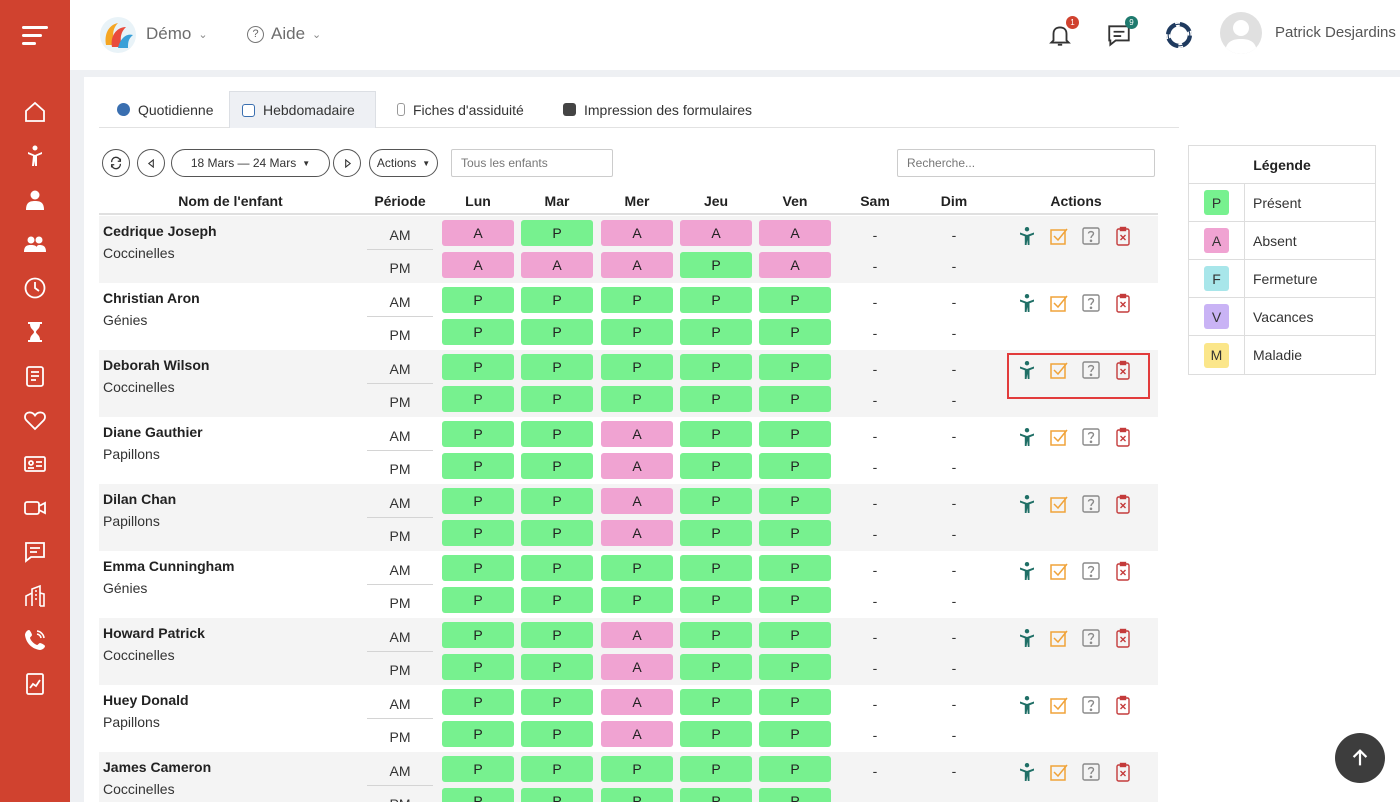 The width and height of the screenshot is (1400, 802). Describe the element at coordinates (284, 34) in the screenshot. I see `help-menu: ? Aide ⌄` at that location.